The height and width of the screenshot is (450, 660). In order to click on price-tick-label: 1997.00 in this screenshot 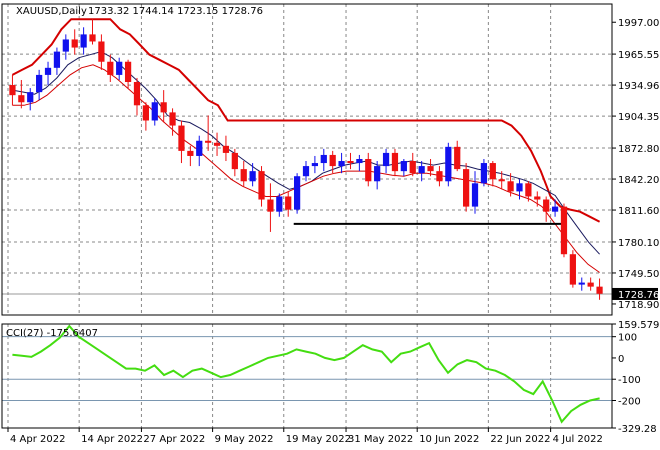, I will do `click(638, 23)`.